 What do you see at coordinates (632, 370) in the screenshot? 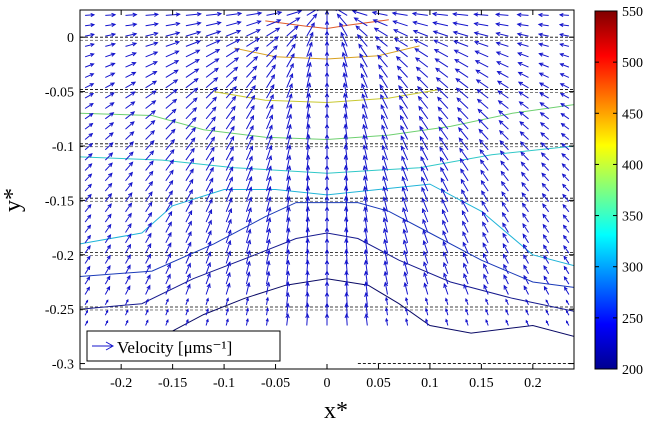
I see `colorbar-tick-label: 200` at bounding box center [632, 370].